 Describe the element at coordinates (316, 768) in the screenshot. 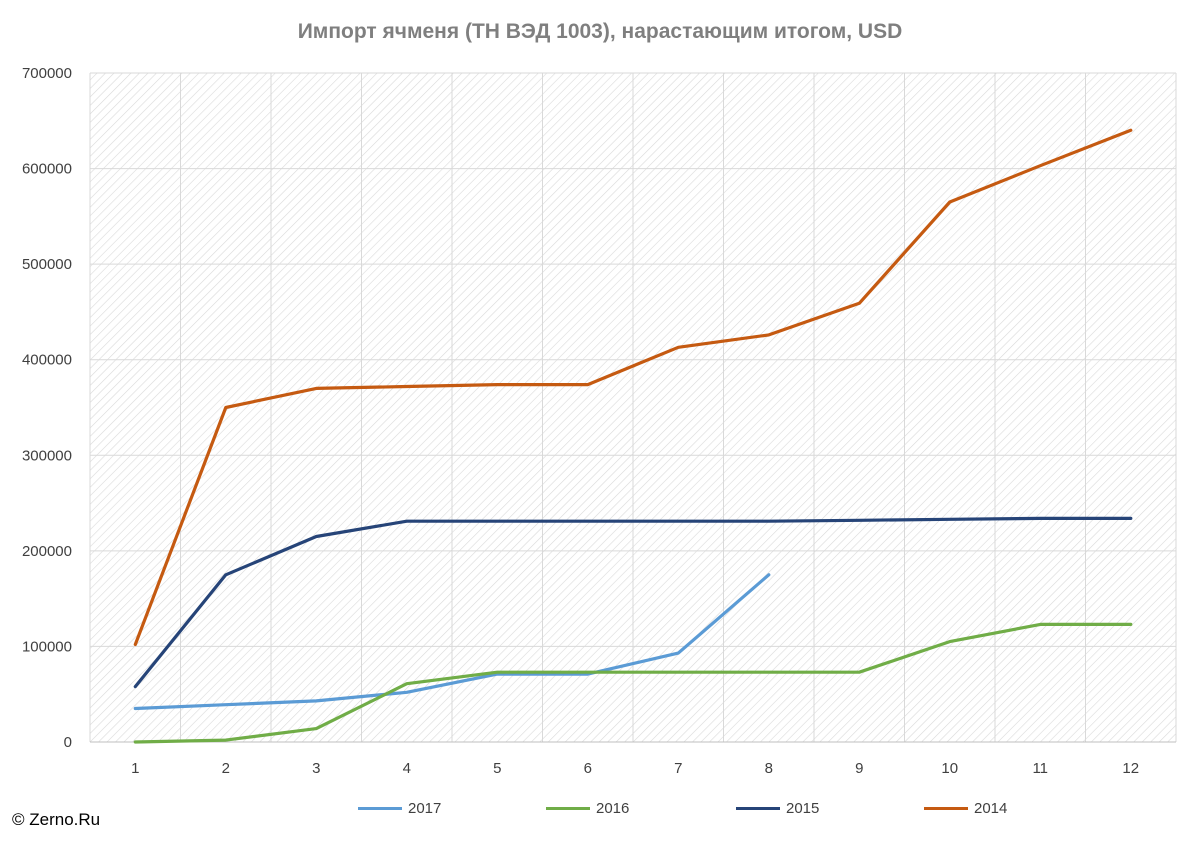

I see `x-tick-label: 3` at that location.